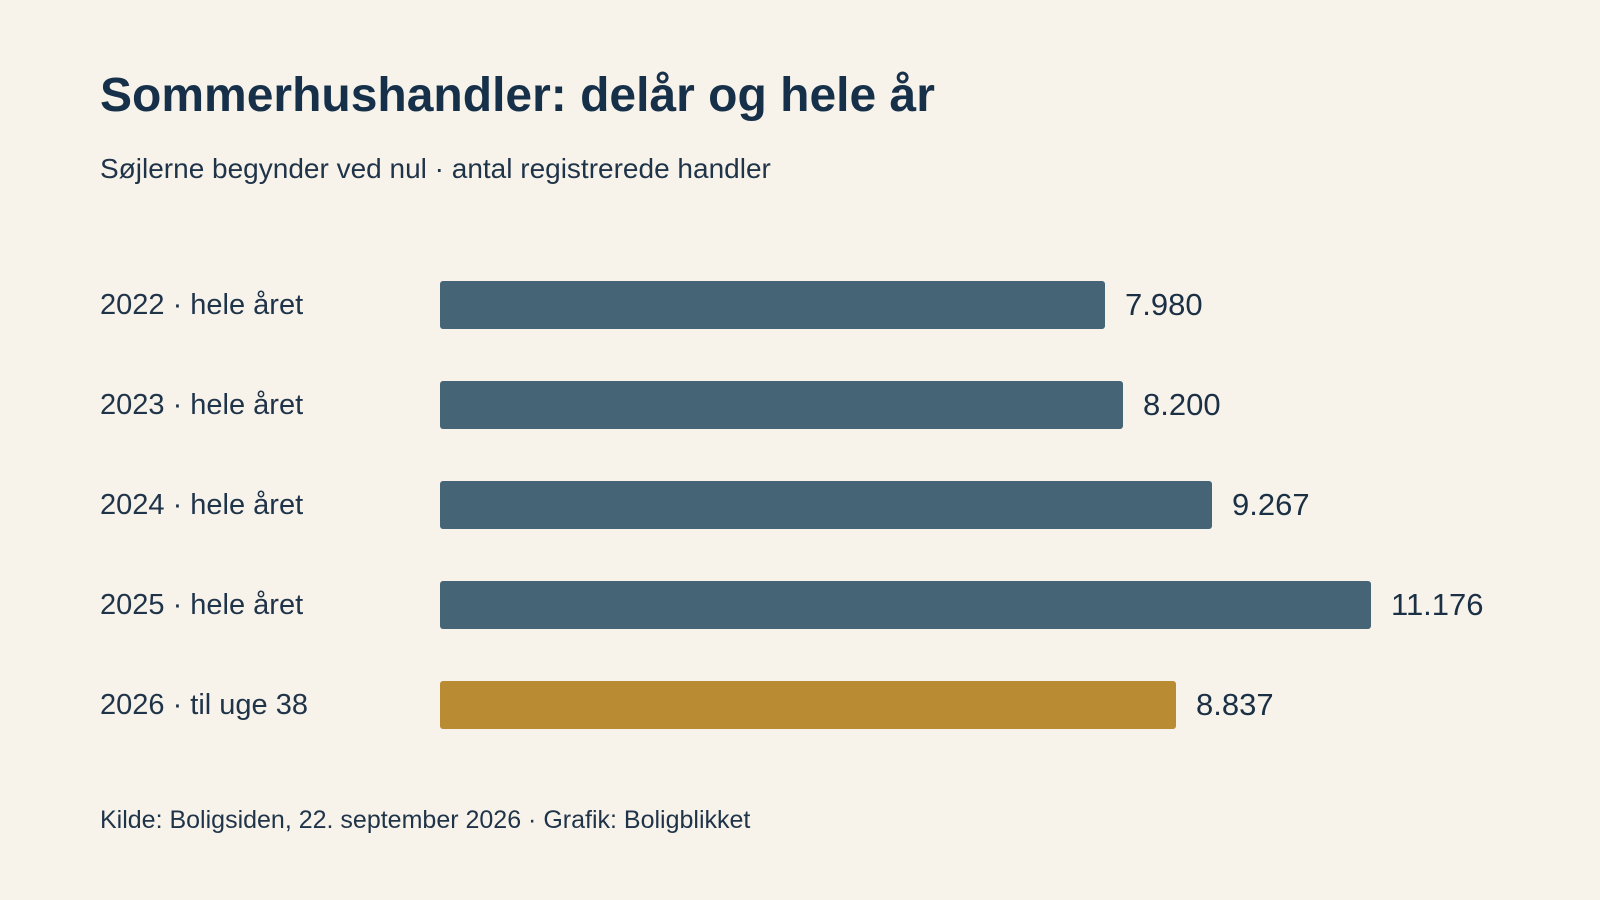 Image resolution: width=1600 pixels, height=900 pixels. What do you see at coordinates (202, 405) in the screenshot?
I see `category-label: 2023 · hele året` at bounding box center [202, 405].